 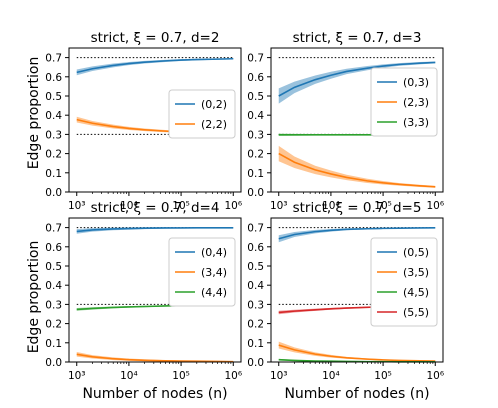 What do you see at coordinates (214, 252) in the screenshot?
I see `legend-label: (0,4)` at bounding box center [214, 252].